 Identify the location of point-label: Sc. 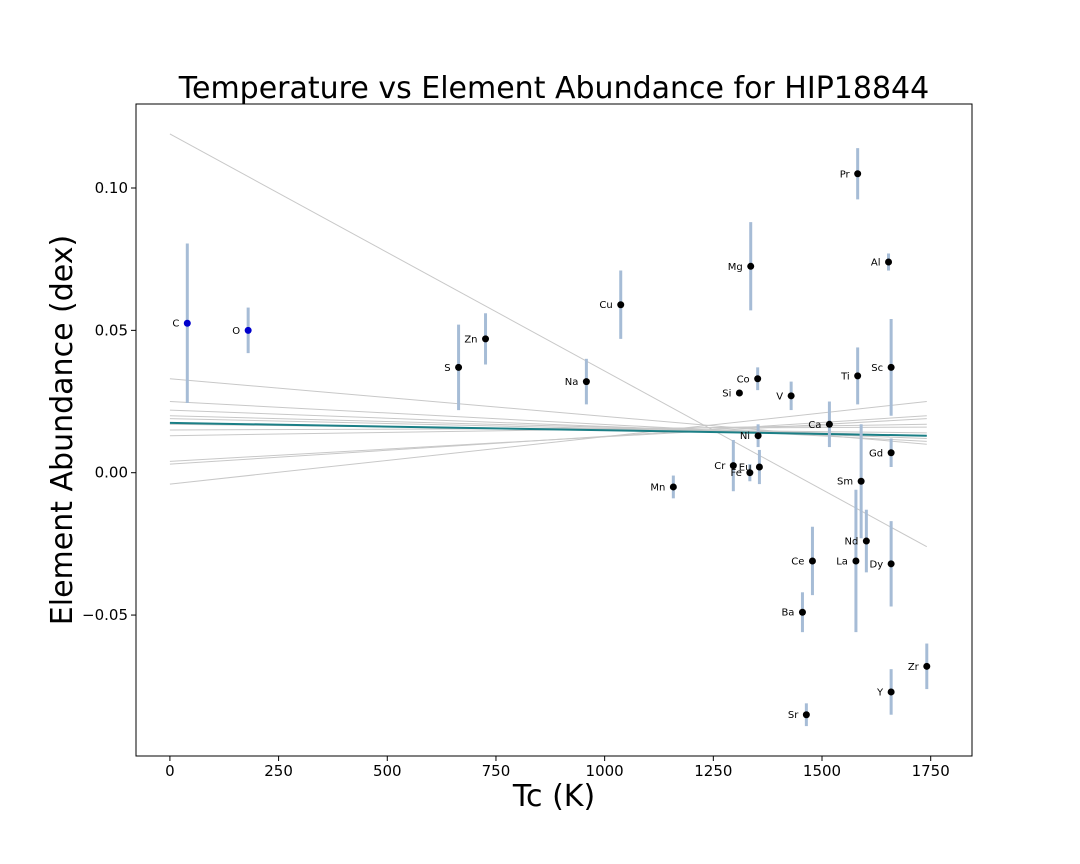
(877, 368).